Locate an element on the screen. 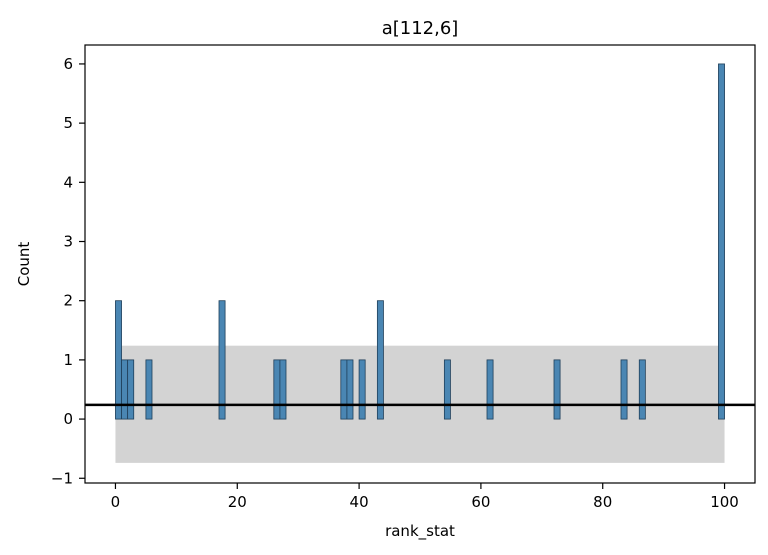 Image resolution: width=768 pixels, height=555 pixels. x-tick-label: 40 is located at coordinates (359, 502).